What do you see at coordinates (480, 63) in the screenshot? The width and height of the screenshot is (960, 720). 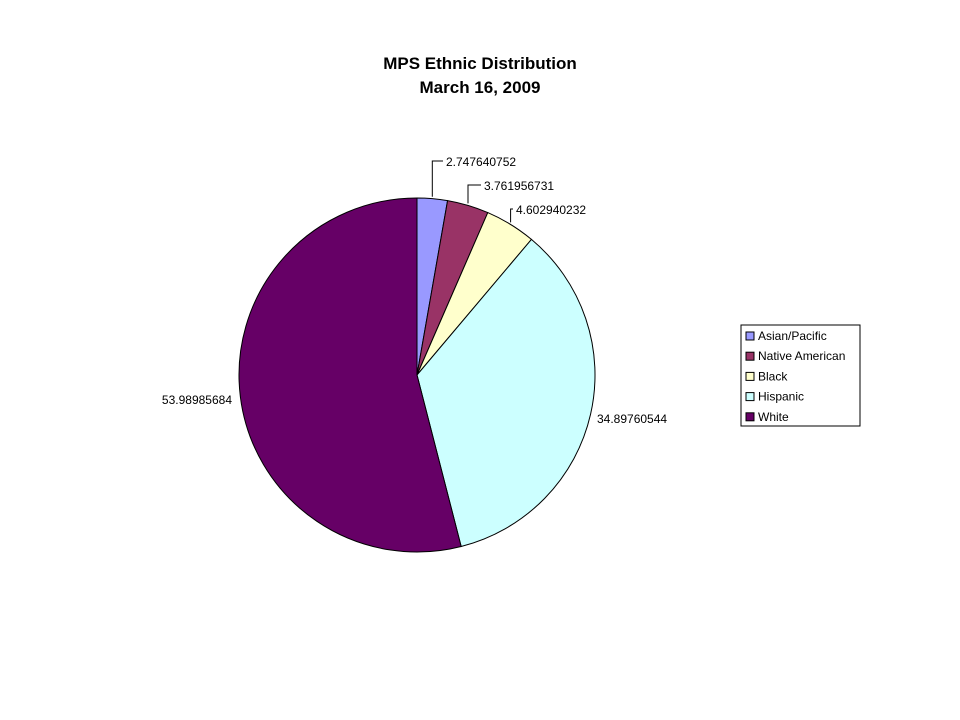 I see `chart-title: MPS Ethnic Distribution` at bounding box center [480, 63].